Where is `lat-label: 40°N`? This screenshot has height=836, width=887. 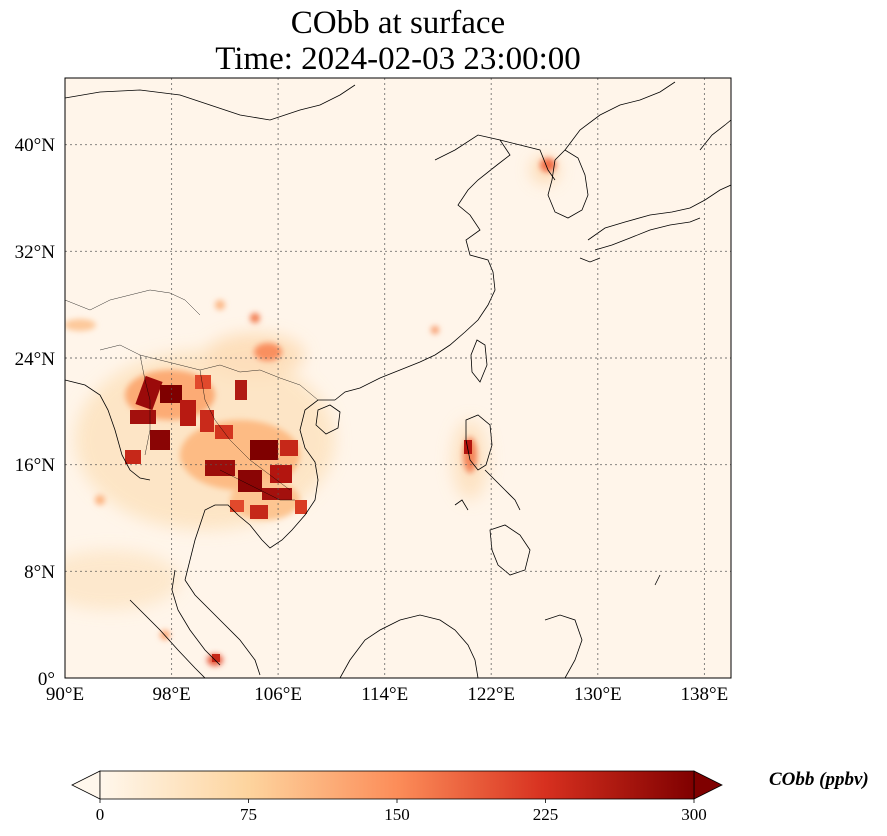
lat-label: 40°N is located at coordinates (35, 145).